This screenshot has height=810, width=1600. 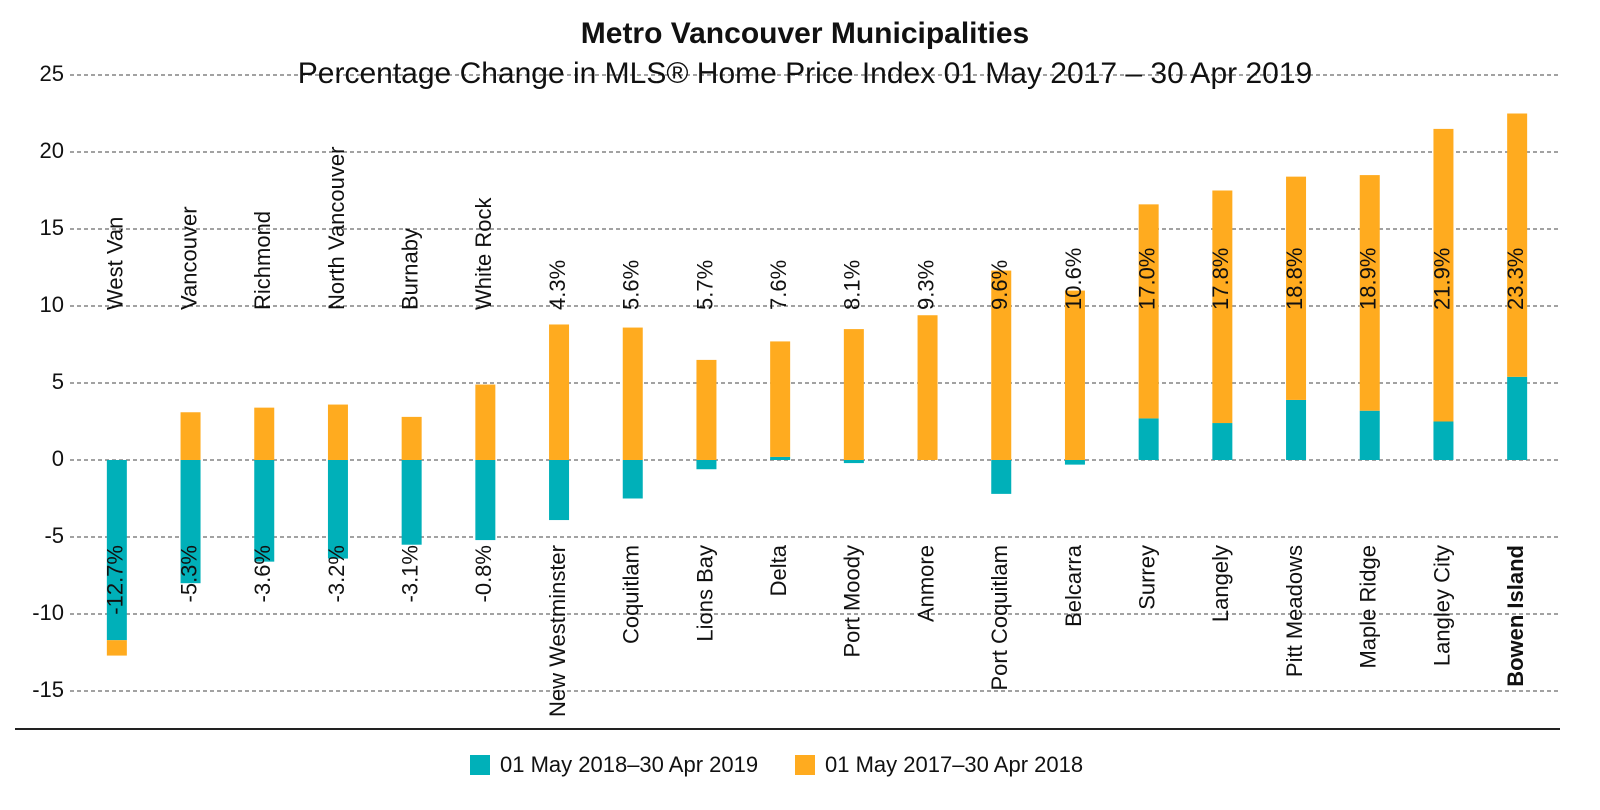 I want to click on category-label: Langley City, so click(x=1441, y=605).